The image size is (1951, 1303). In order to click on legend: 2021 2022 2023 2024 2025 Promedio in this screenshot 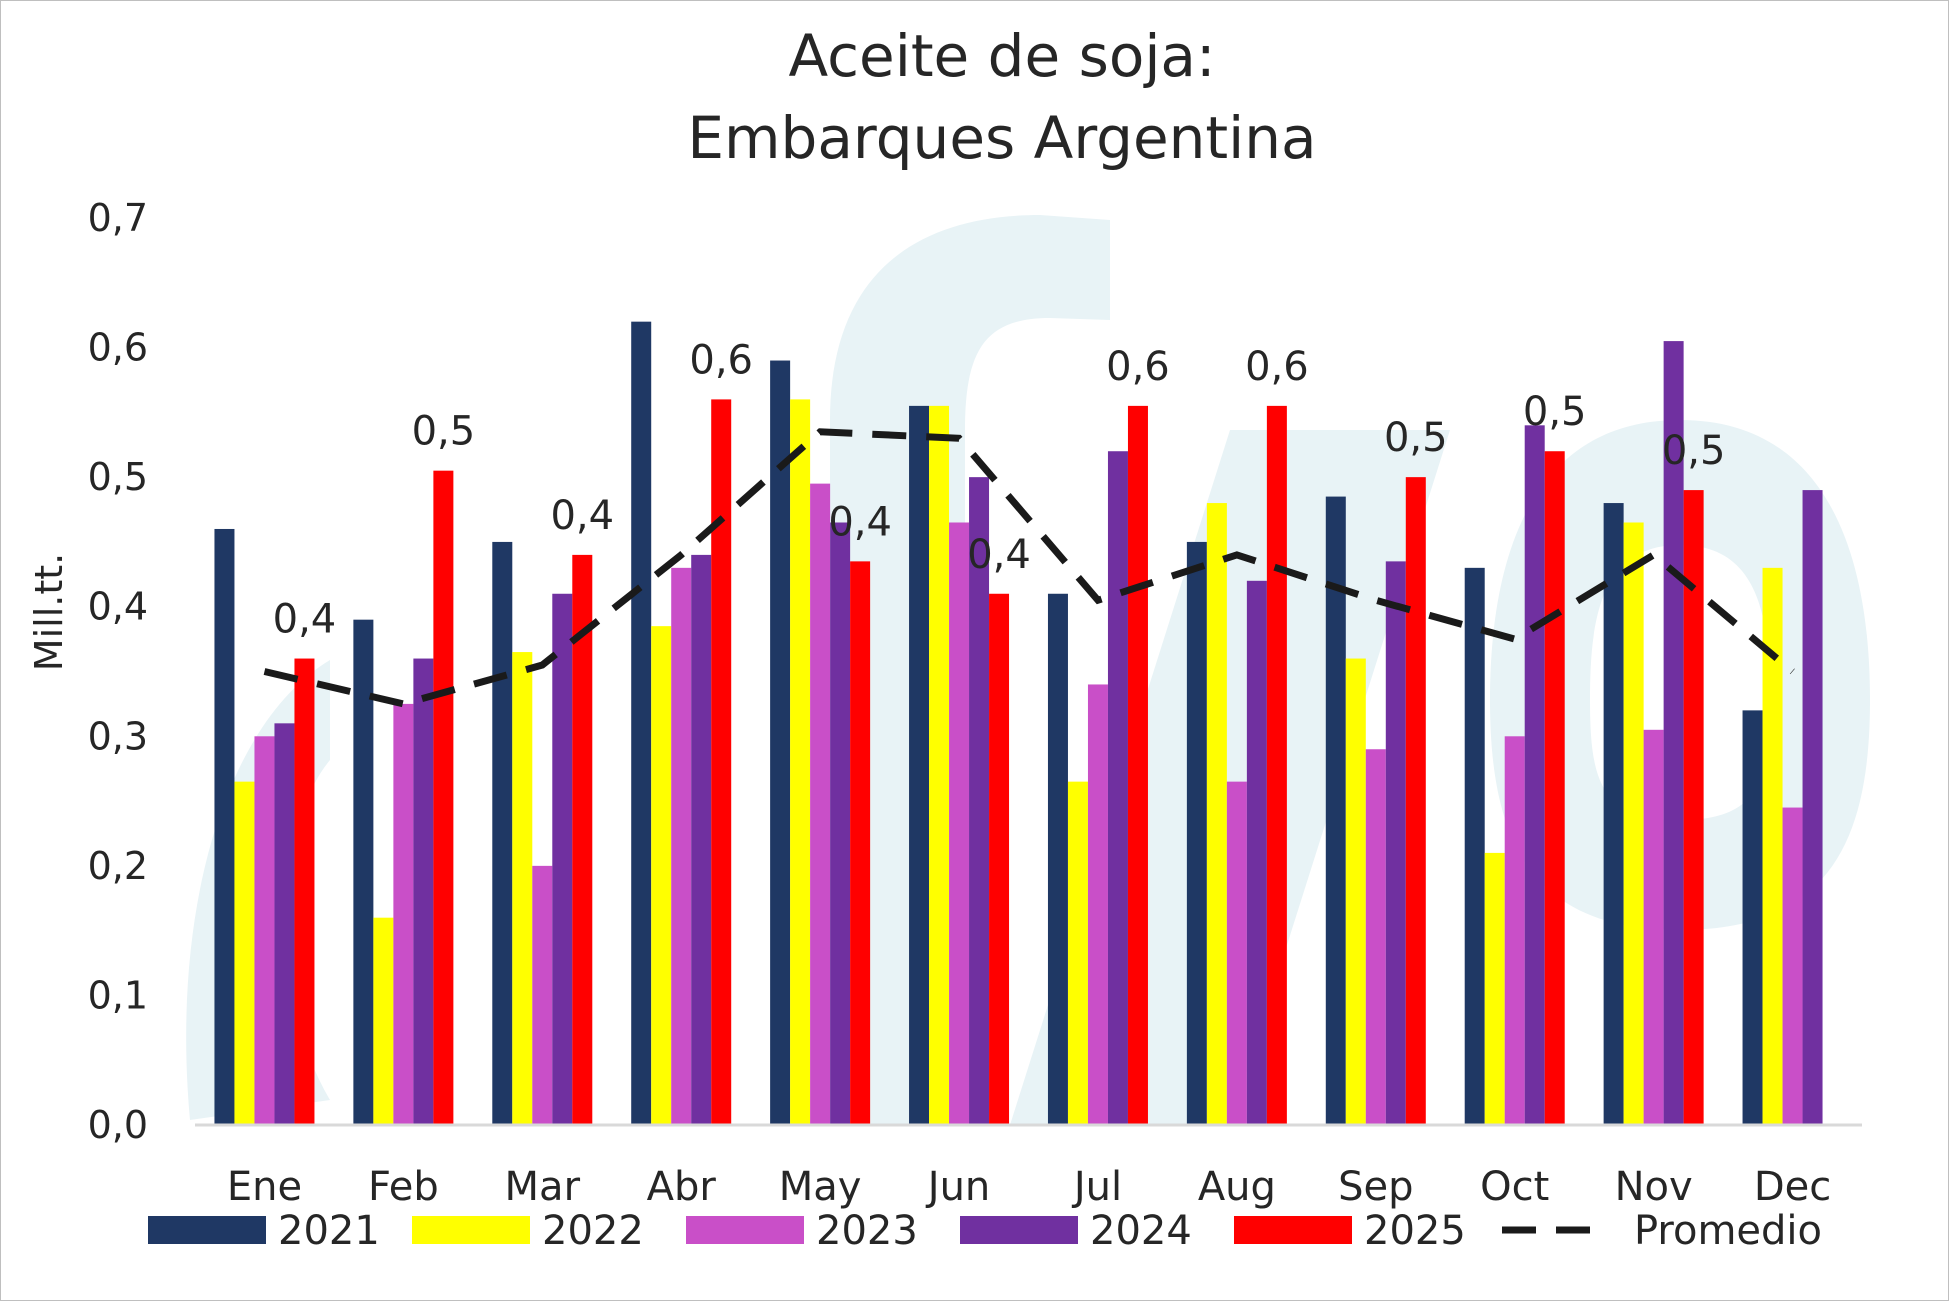, I will do `click(985, 1231)`.